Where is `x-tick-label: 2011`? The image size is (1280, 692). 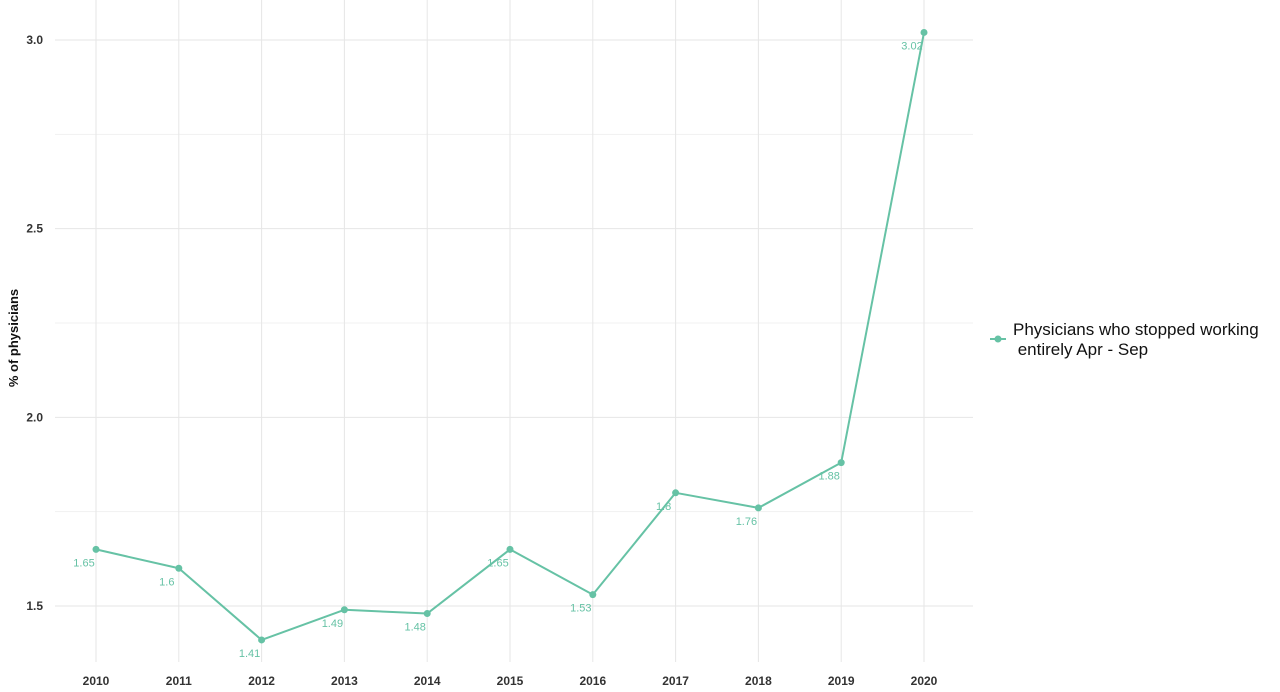 x-tick-label: 2011 is located at coordinates (179, 681).